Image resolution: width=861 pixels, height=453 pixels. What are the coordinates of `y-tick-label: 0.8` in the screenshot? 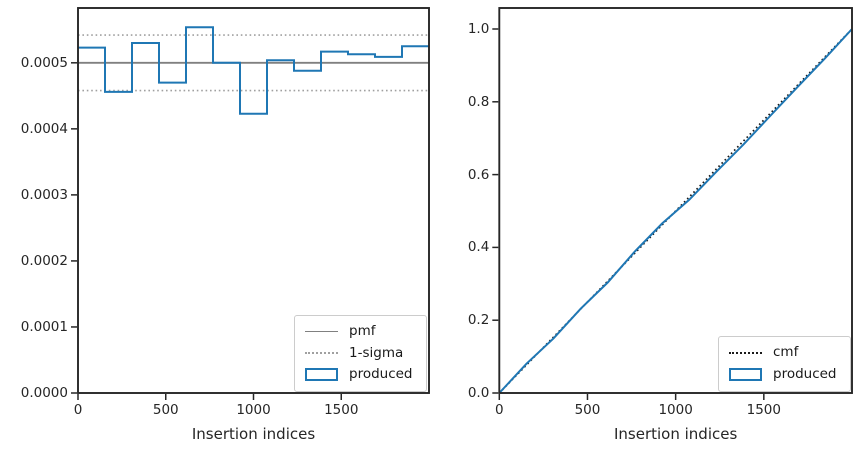 It's located at (478, 101).